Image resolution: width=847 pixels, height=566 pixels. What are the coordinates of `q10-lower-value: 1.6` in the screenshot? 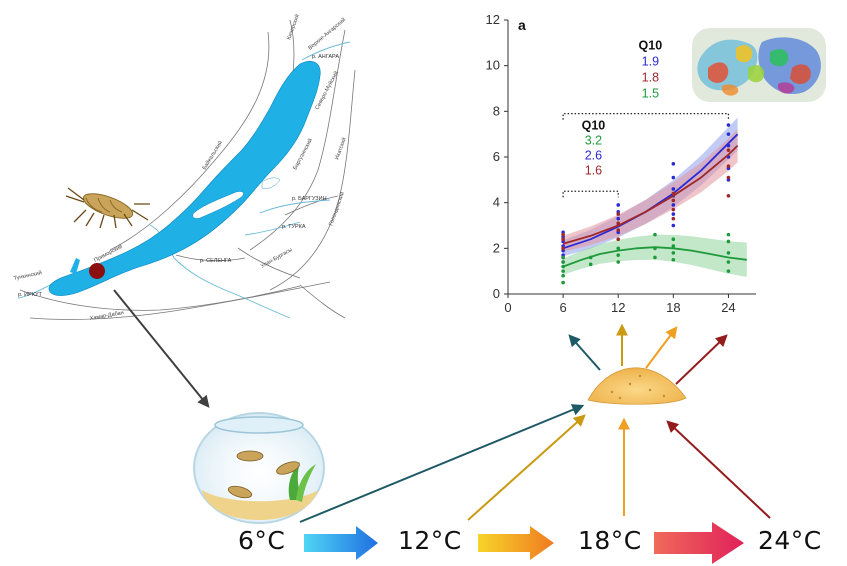 It's located at (593, 171).